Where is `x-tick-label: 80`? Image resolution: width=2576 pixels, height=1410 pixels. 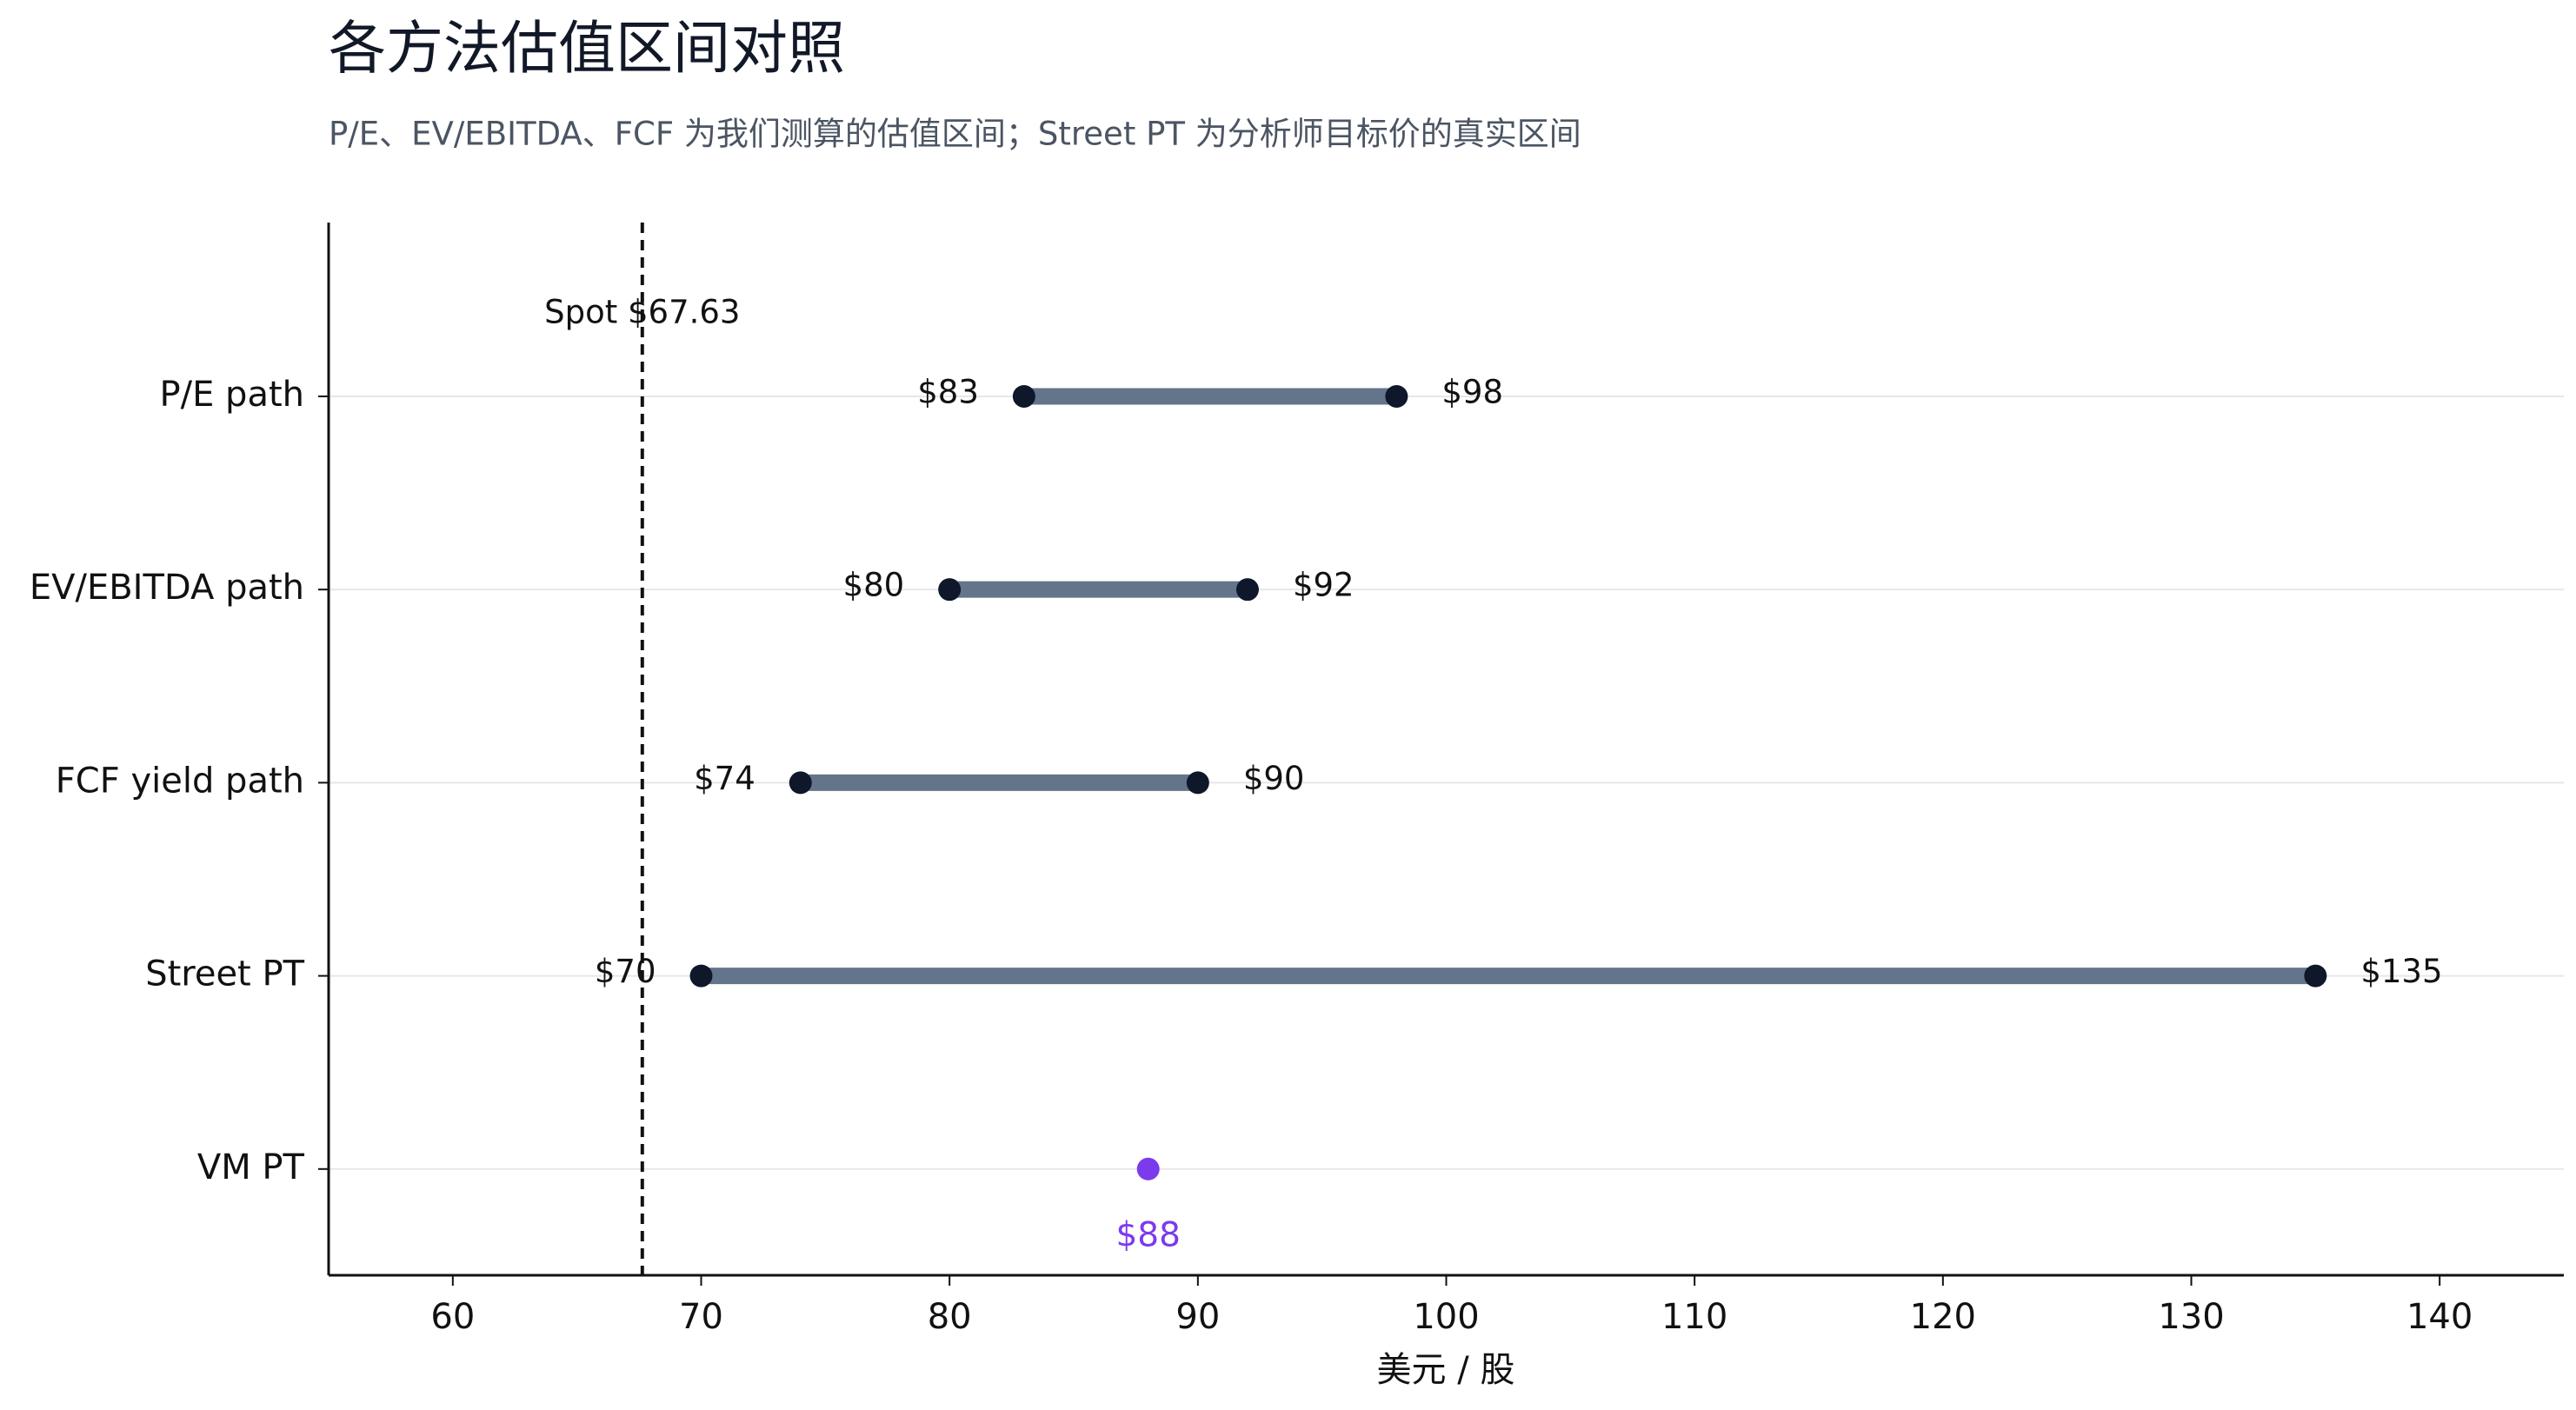
x-tick-label: 80 is located at coordinates (950, 1317).